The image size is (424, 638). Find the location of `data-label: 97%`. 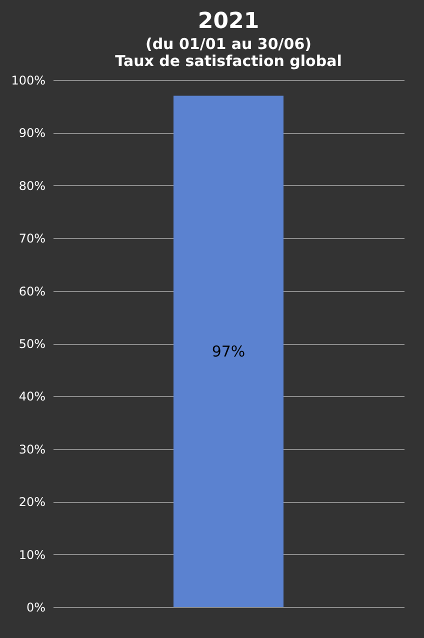

data-label: 97% is located at coordinates (229, 351).